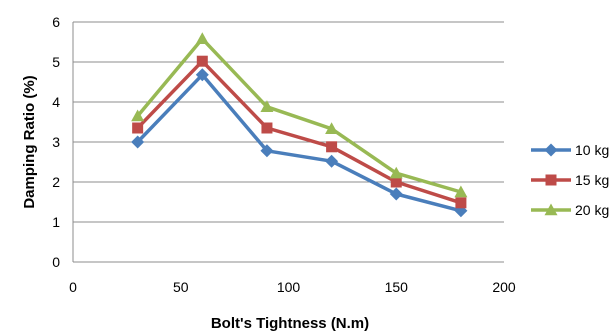  What do you see at coordinates (289, 287) in the screenshot?
I see `x-tick-label: 100` at bounding box center [289, 287].